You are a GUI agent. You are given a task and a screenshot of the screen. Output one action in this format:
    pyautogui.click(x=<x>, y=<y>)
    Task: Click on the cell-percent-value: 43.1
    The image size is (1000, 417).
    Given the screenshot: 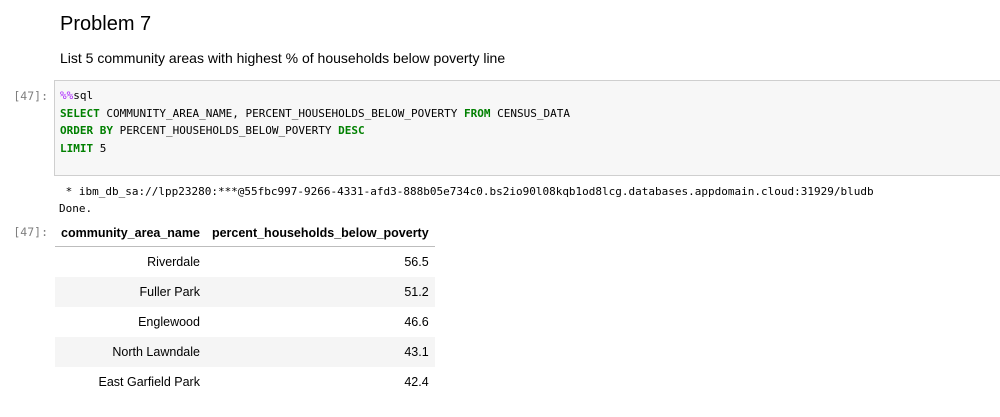 What is the action you would take?
    pyautogui.click(x=320, y=352)
    